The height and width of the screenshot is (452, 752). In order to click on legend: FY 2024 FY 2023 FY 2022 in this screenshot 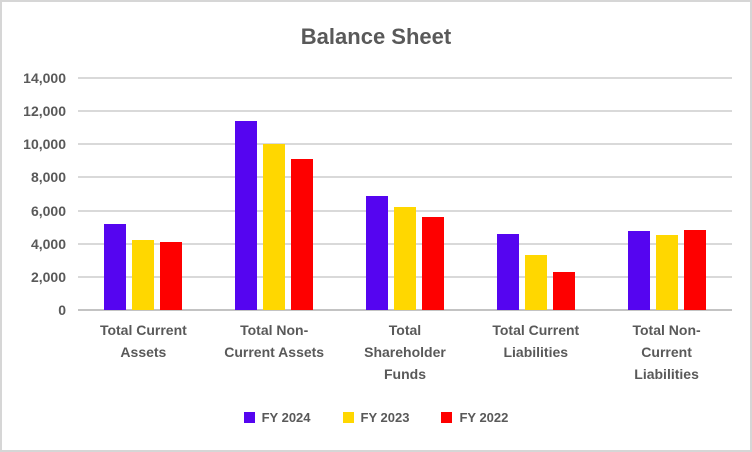, I will do `click(376, 417)`.